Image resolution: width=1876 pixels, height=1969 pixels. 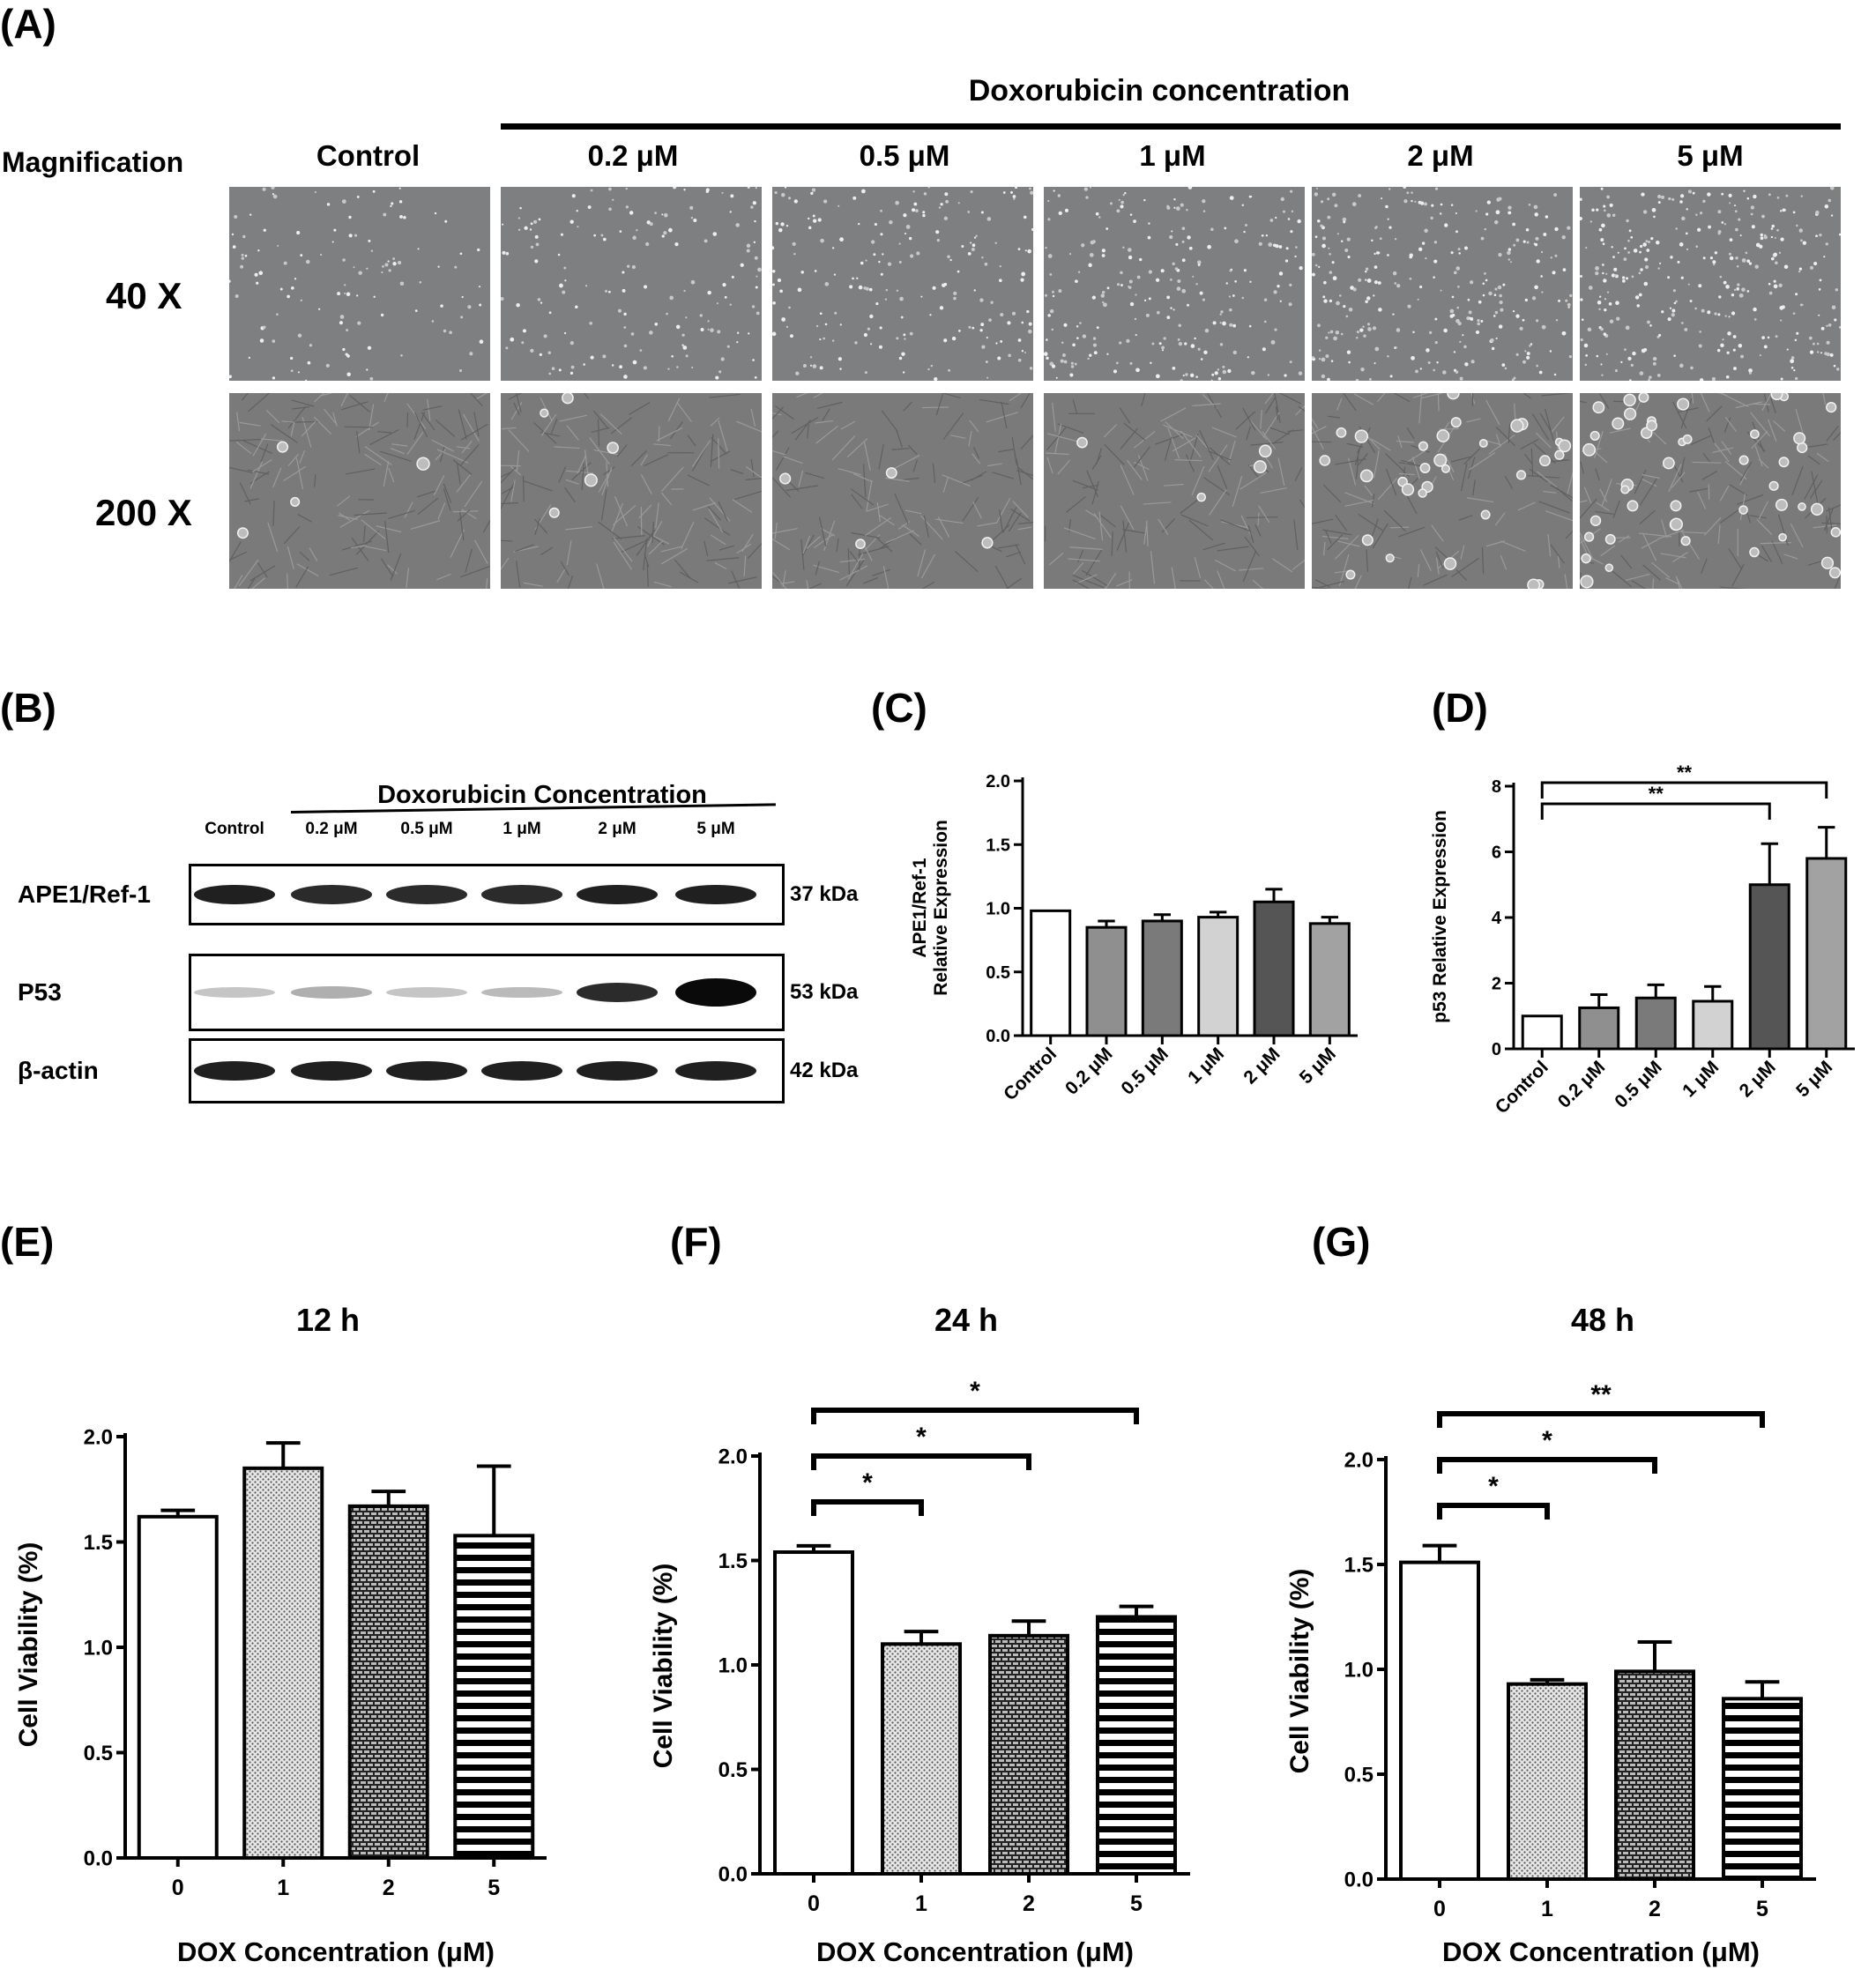 I want to click on blot-protein-label: P53, so click(x=40, y=992).